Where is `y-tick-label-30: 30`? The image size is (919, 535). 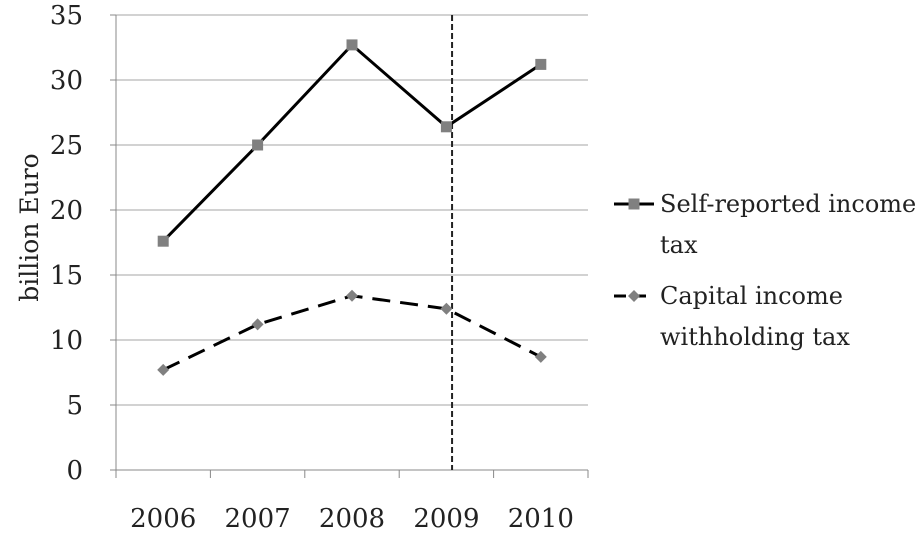
y-tick-label-30: 30 is located at coordinates (66, 81).